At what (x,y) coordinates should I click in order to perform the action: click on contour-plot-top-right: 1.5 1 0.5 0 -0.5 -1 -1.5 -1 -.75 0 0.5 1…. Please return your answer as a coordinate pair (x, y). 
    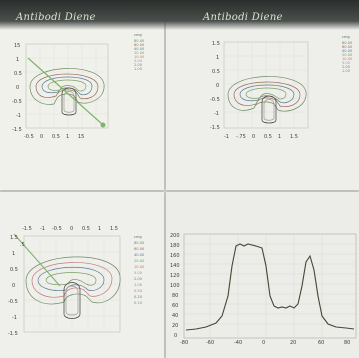
    Looking at the image, I should click on (281, 87).